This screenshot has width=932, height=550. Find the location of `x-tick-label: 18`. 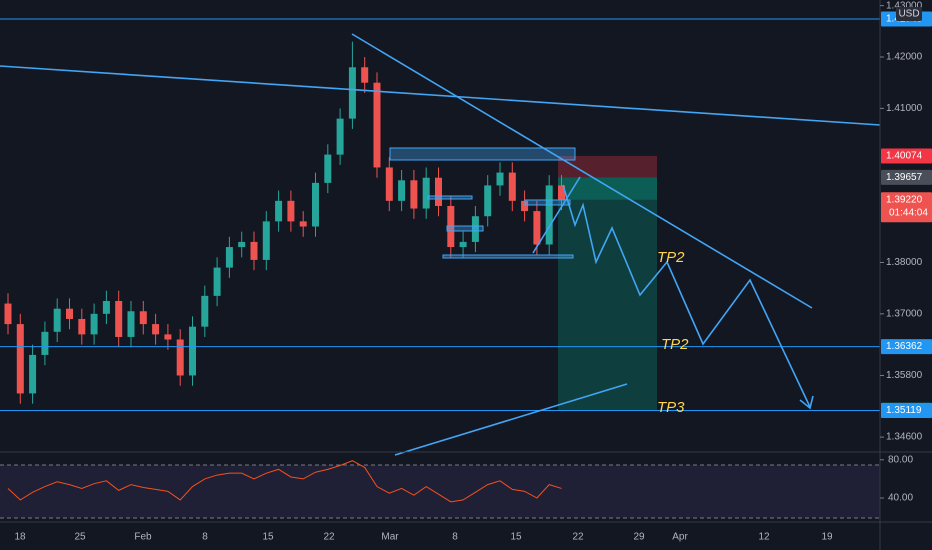

x-tick-label: 18 is located at coordinates (20, 537).